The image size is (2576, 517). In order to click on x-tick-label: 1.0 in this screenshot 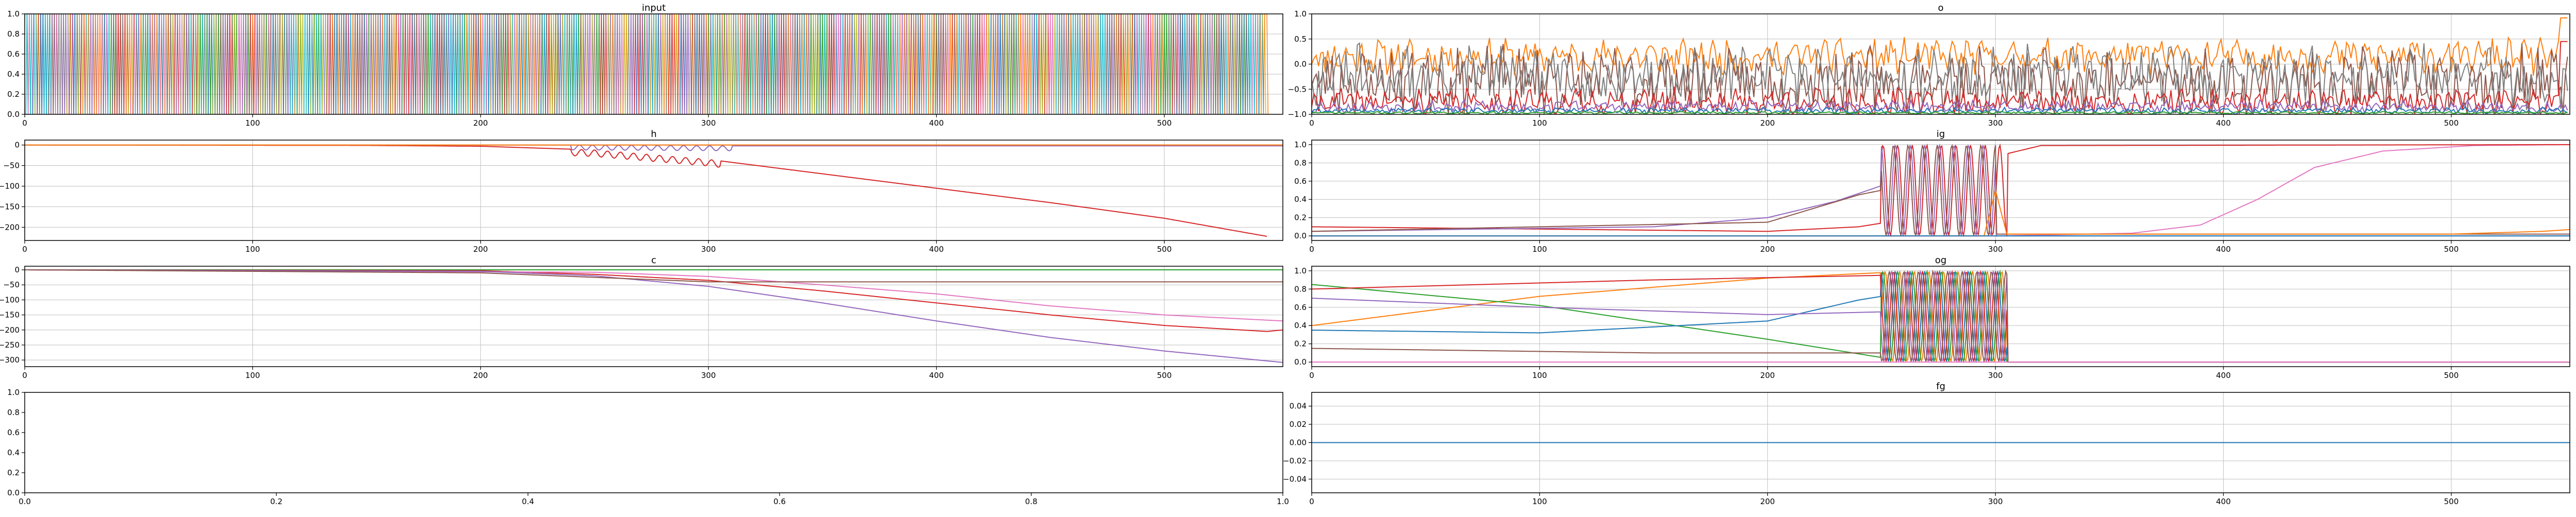, I will do `click(1283, 501)`.